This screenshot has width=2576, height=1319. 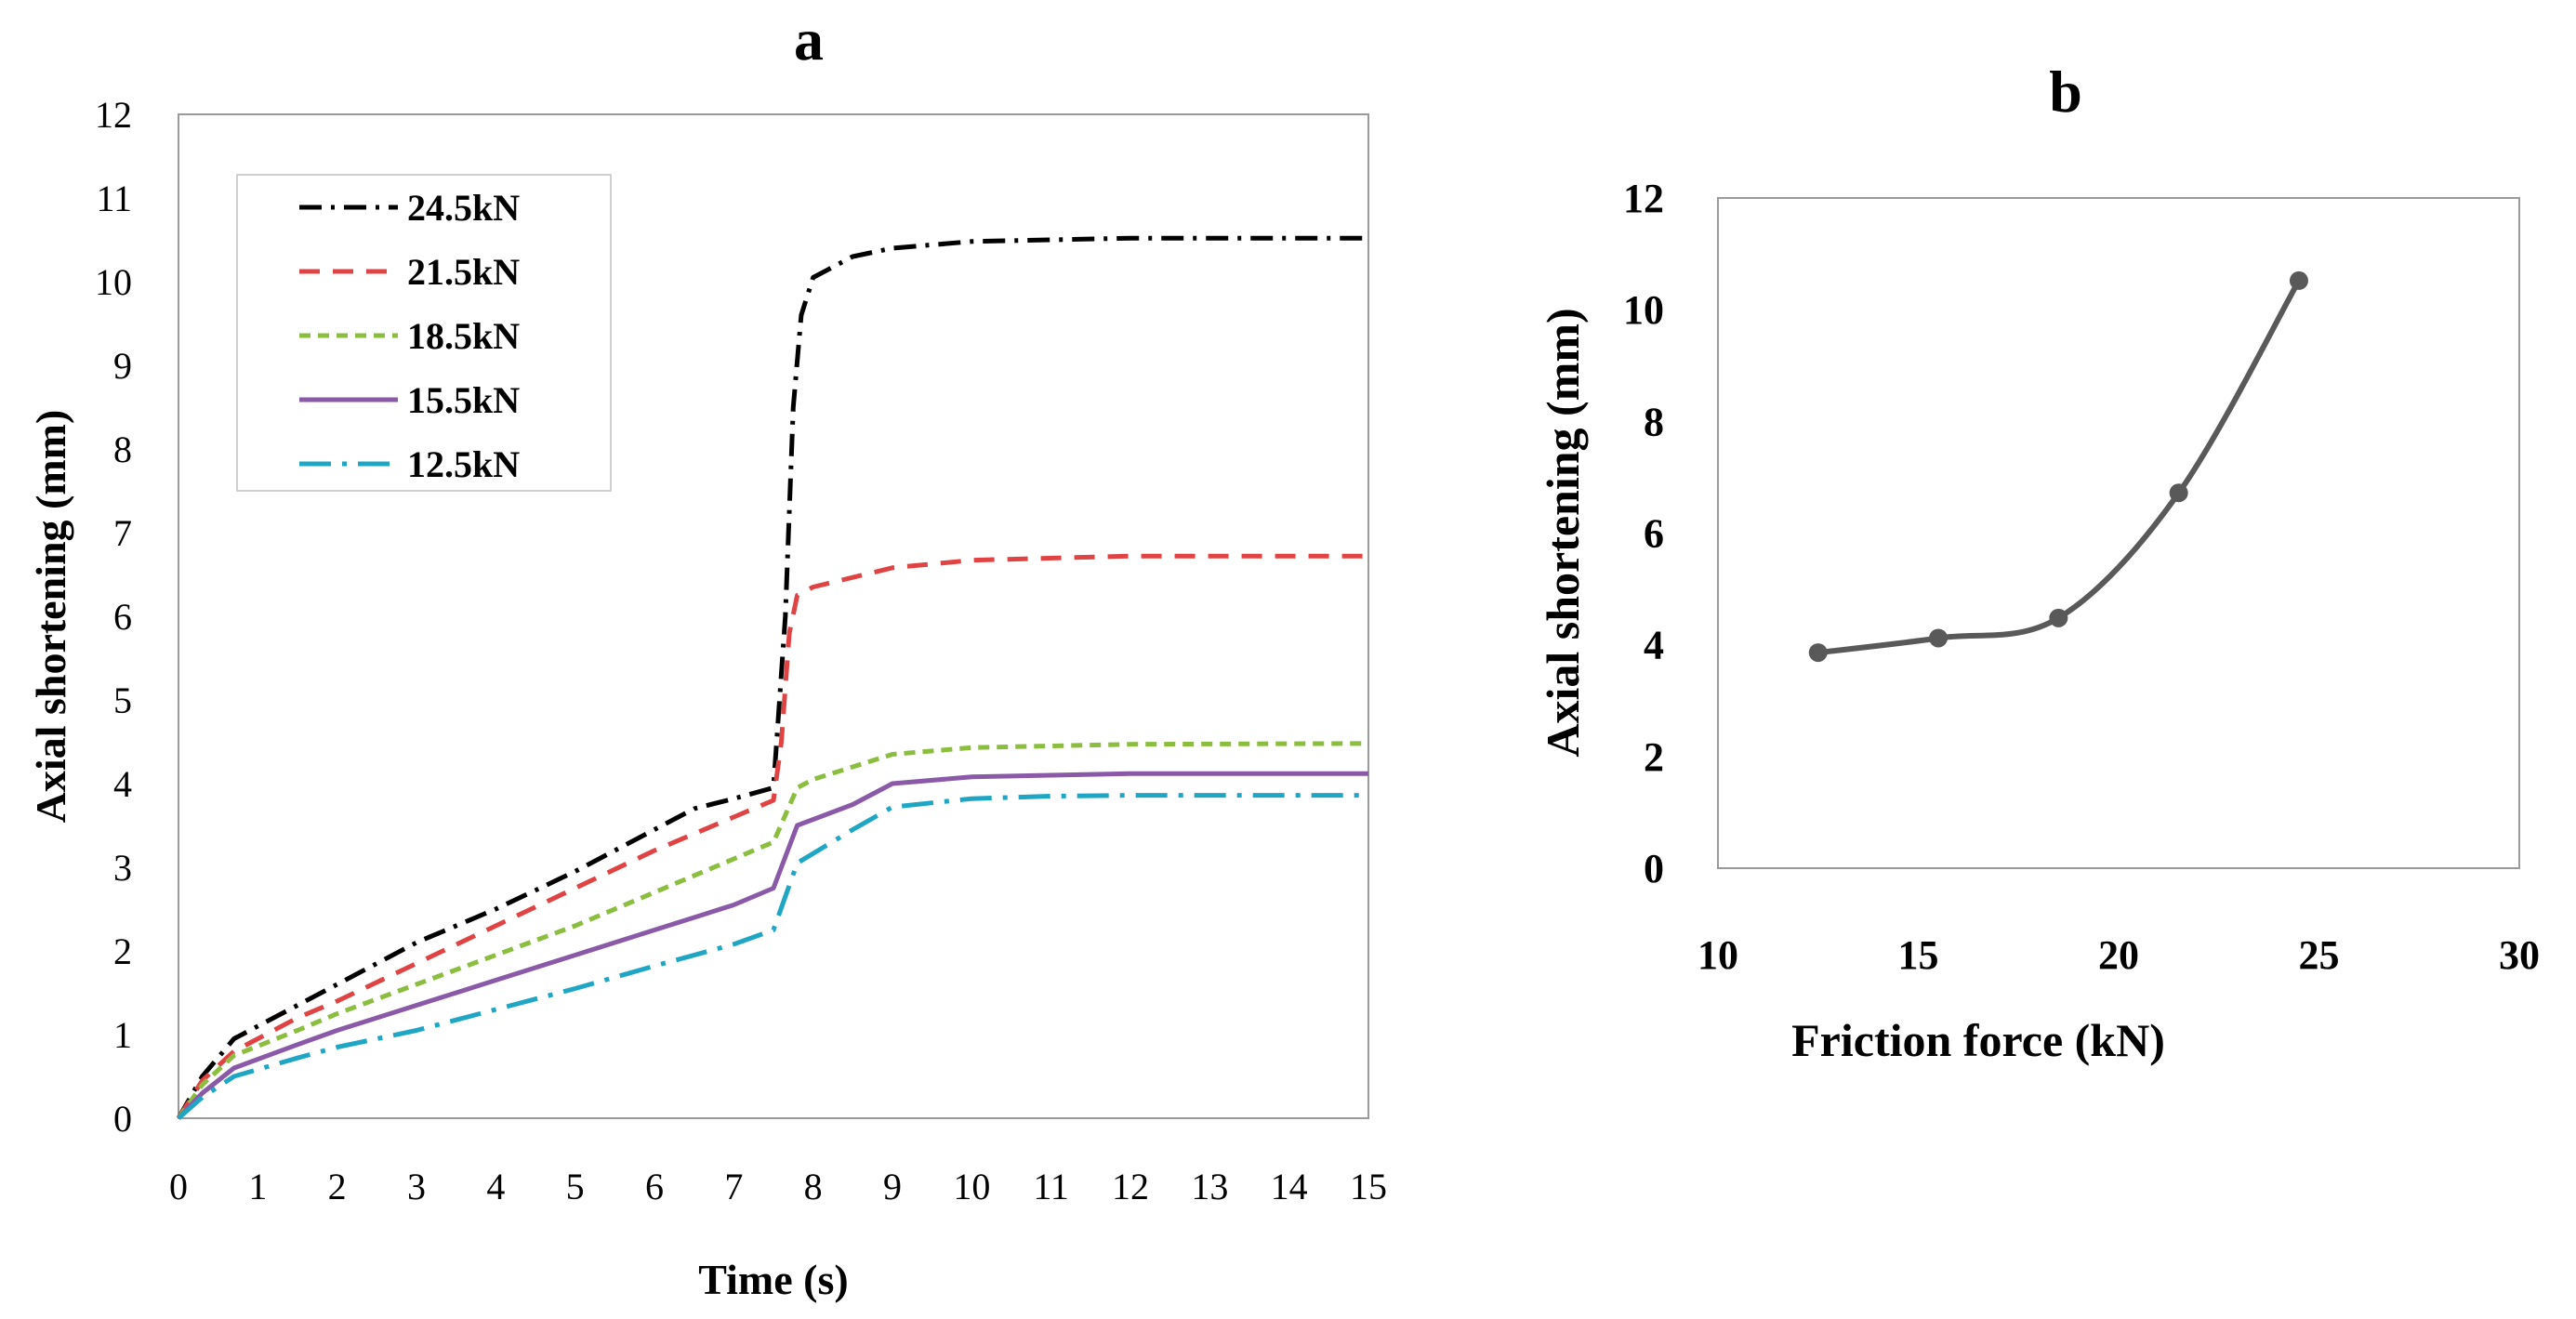 I want to click on panel-a-y-tick-label: 2, so click(x=122, y=951).